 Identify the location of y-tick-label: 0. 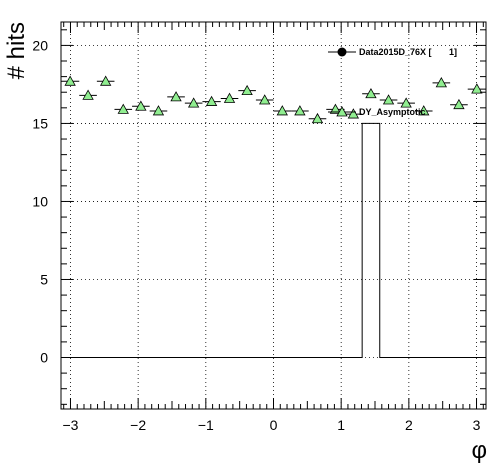
(44, 358).